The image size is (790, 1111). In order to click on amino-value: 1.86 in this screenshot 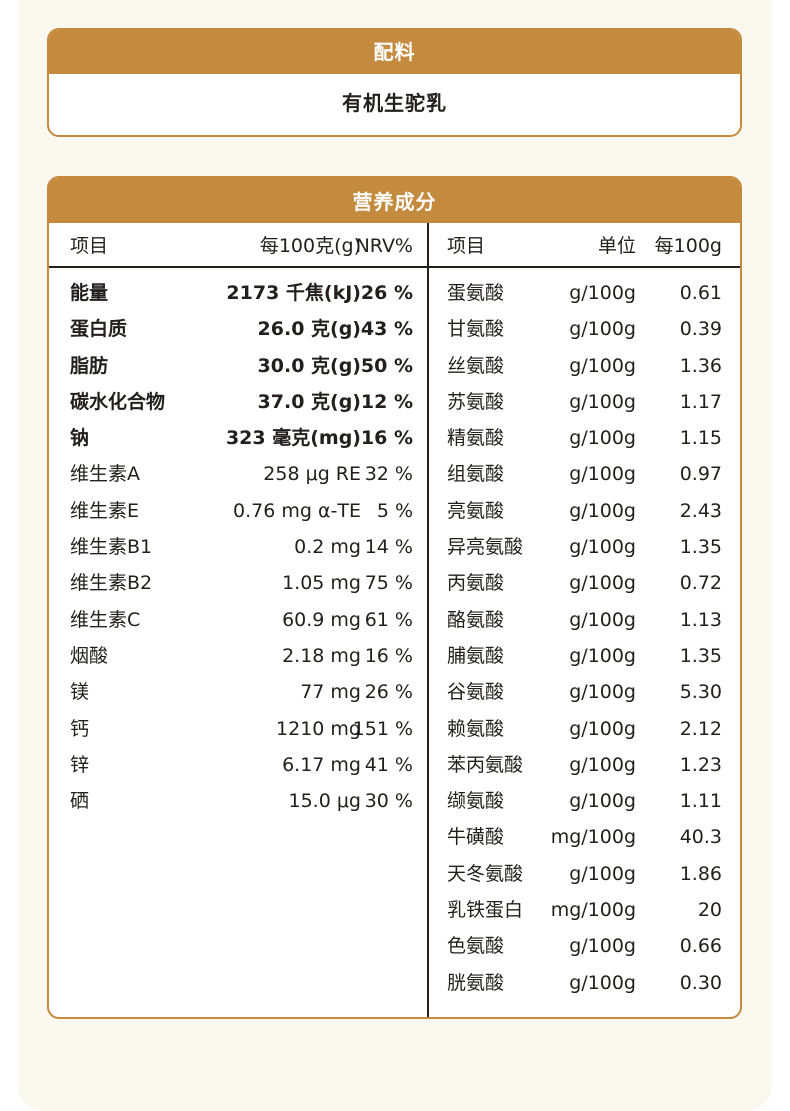, I will do `click(700, 873)`.